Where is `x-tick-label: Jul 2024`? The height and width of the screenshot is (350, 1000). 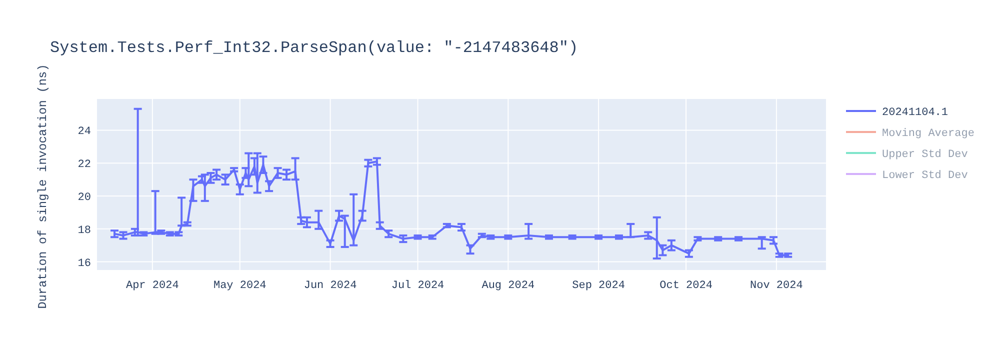 x-tick-label: Jul 2024 is located at coordinates (418, 286).